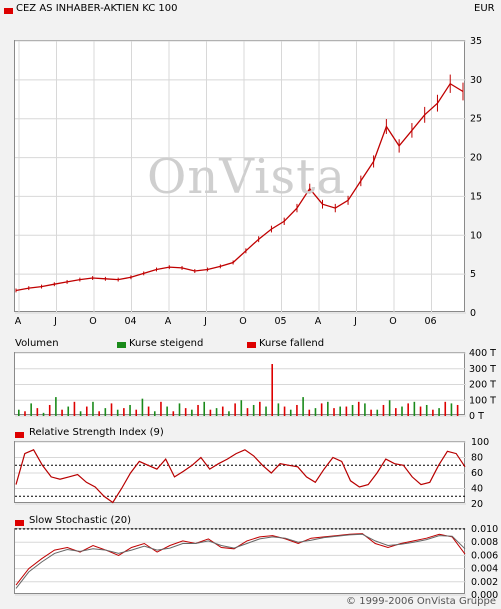 This screenshot has height=609, width=501. What do you see at coordinates (480, 442) in the screenshot?
I see `rsi-ytick-label: 100` at bounding box center [480, 442].